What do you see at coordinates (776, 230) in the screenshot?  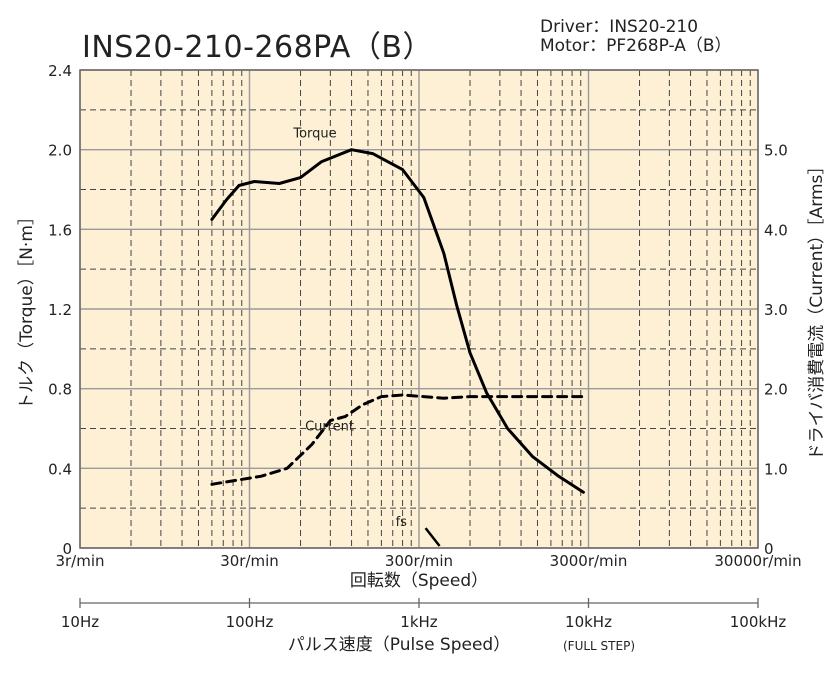 I see `y2-tick-label: 4.0` at bounding box center [776, 230].